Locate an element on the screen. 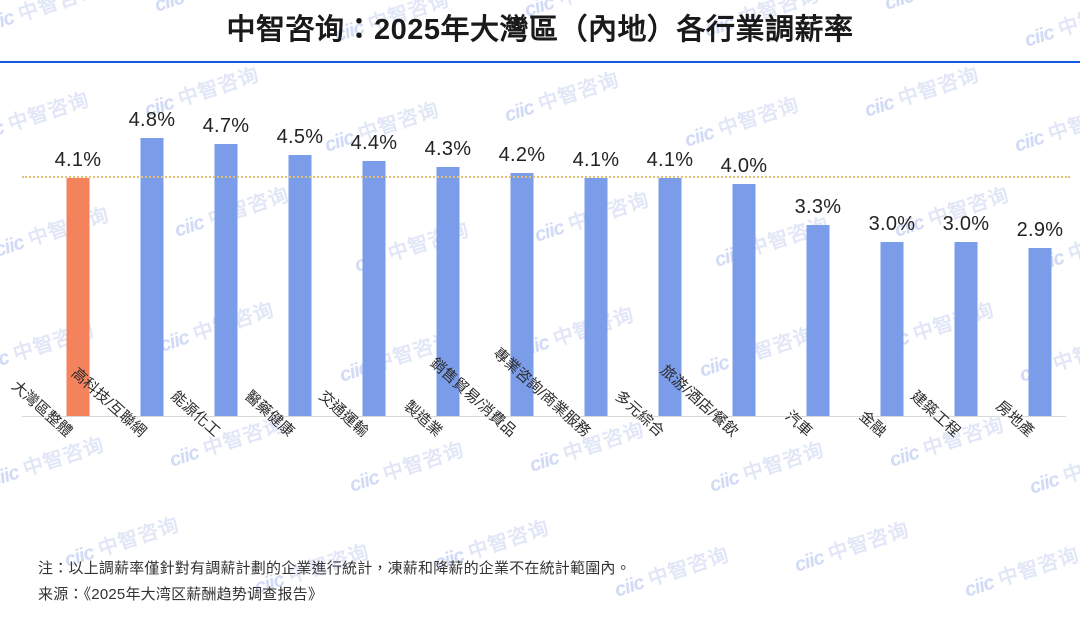 This screenshot has width=1080, height=618. bar-group: 4.4% is located at coordinates (374, 240).